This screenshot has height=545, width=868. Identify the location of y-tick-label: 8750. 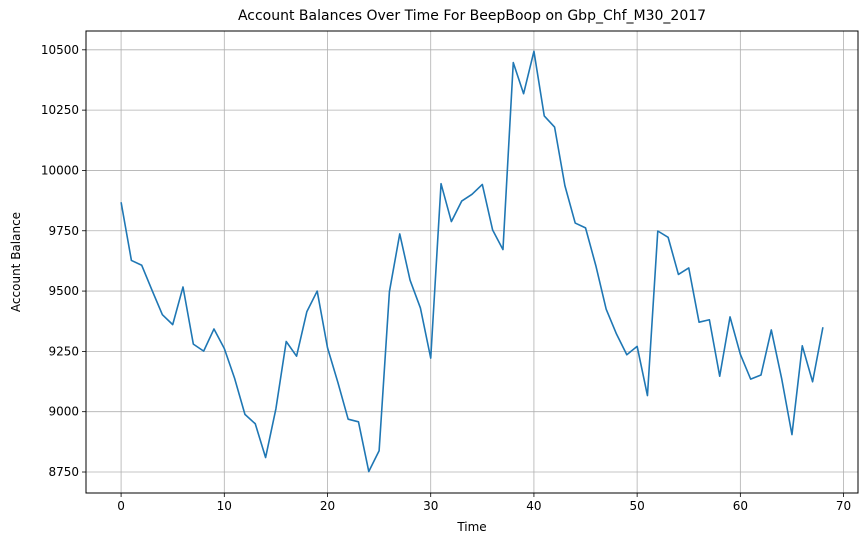
(63, 472).